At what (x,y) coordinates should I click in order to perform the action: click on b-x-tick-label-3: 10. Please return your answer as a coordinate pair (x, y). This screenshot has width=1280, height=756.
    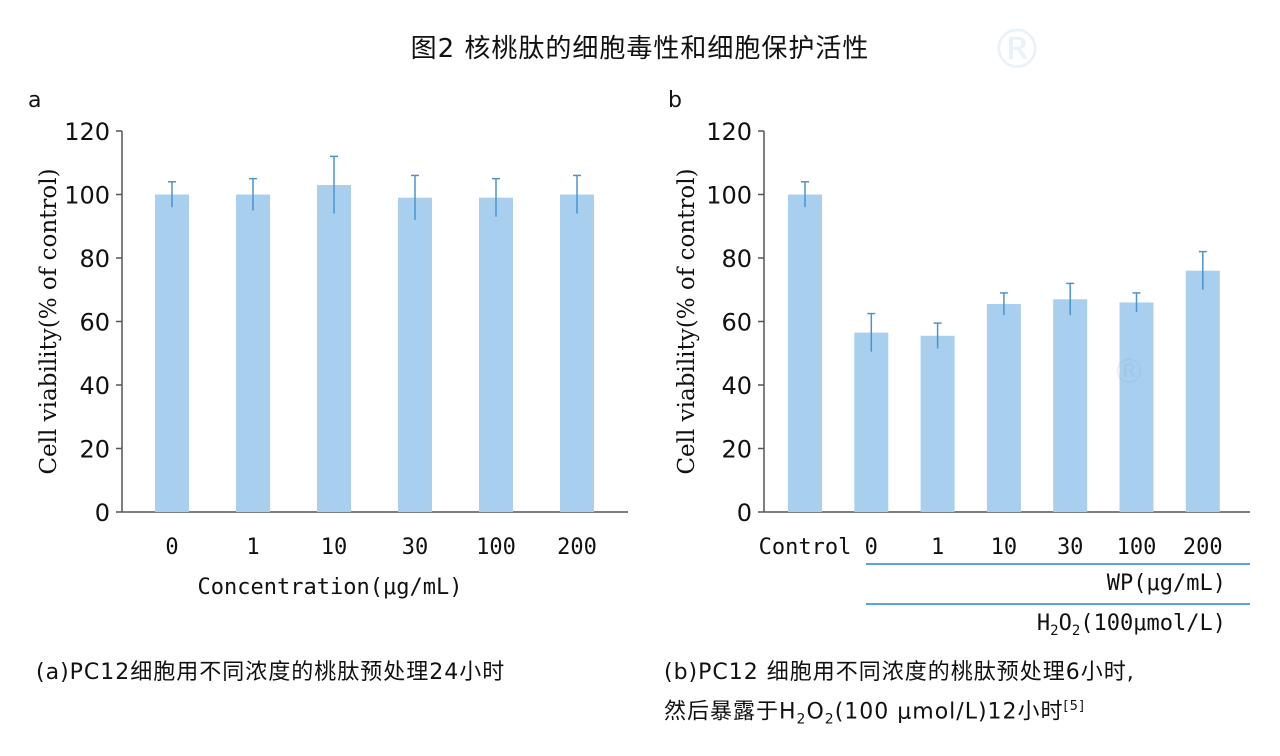
    Looking at the image, I should click on (1004, 547).